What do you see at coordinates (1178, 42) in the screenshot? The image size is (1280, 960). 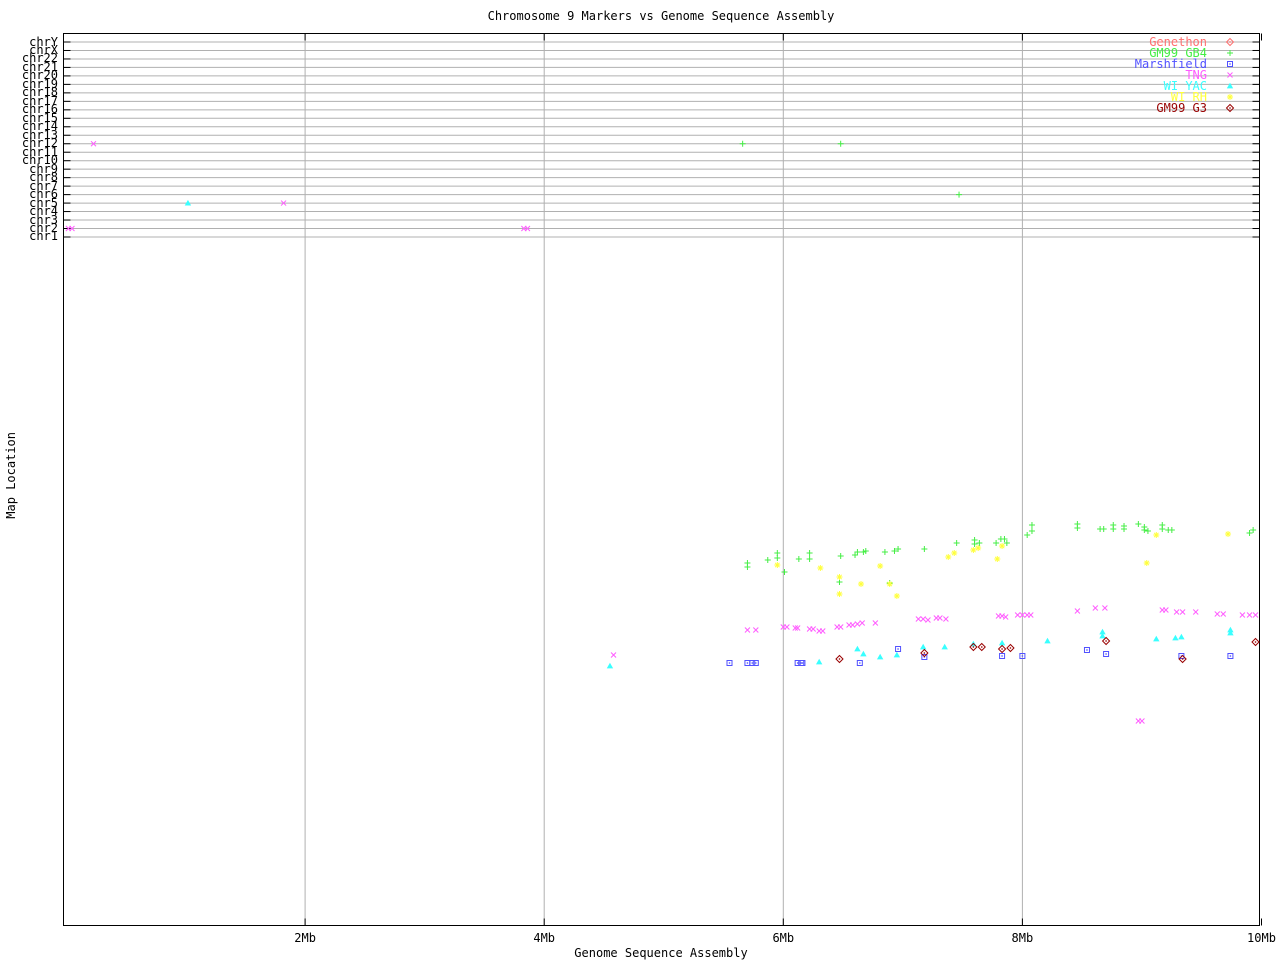 I see `legend-label-genethon: Genethon` at bounding box center [1178, 42].